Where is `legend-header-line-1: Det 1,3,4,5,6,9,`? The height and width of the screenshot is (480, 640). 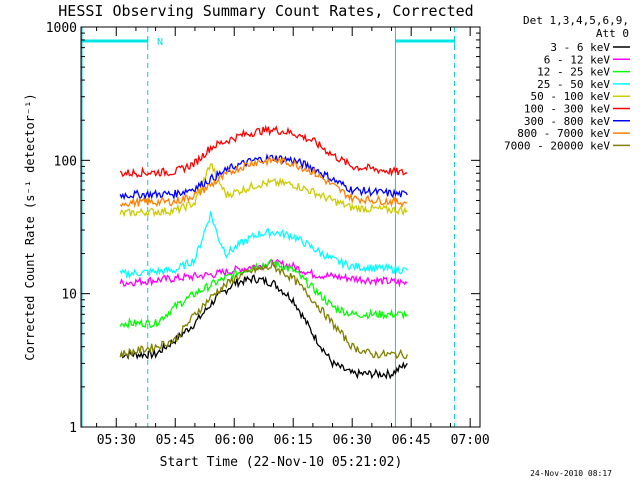 legend-header-line-1: Det 1,3,4,5,6,9, is located at coordinates (576, 20).